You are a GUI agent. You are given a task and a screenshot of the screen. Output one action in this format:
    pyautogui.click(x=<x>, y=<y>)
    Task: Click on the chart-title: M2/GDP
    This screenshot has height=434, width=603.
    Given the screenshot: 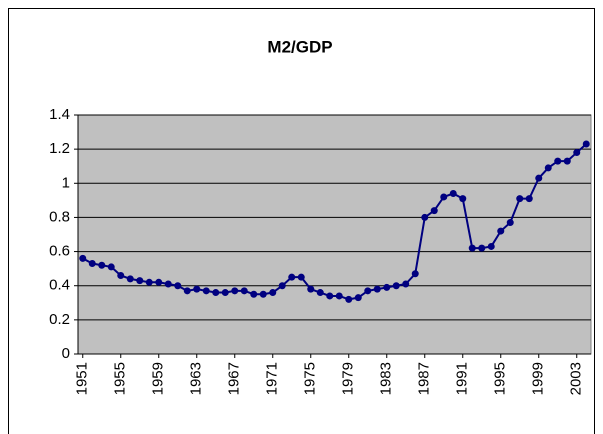 What is the action you would take?
    pyautogui.click(x=299, y=46)
    